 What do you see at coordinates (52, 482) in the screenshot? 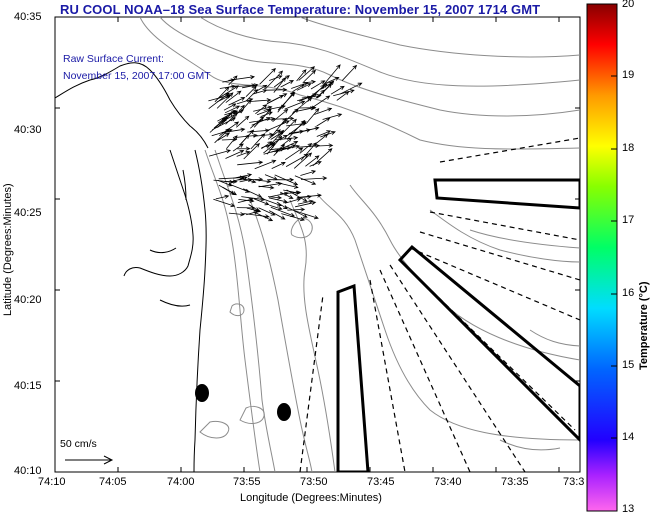
I see `x-tick-label: 74:10` at bounding box center [52, 482].